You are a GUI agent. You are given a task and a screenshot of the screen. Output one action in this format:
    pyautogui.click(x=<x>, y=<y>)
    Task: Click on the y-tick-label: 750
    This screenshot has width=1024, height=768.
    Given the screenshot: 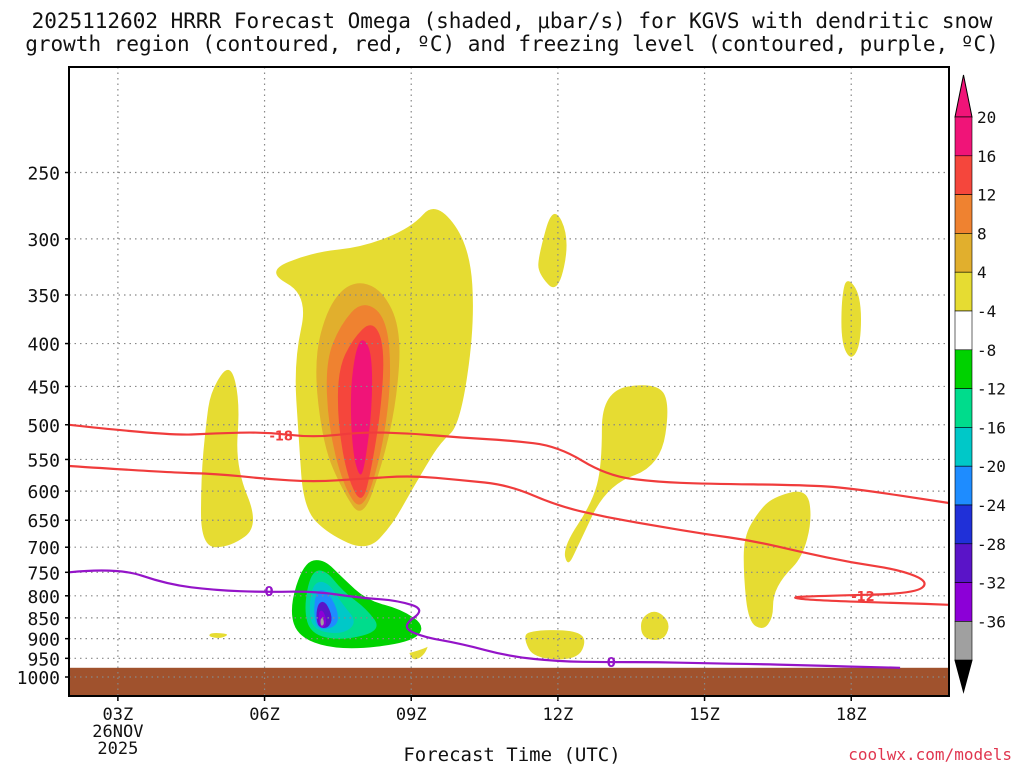 What is the action you would take?
    pyautogui.click(x=43, y=573)
    